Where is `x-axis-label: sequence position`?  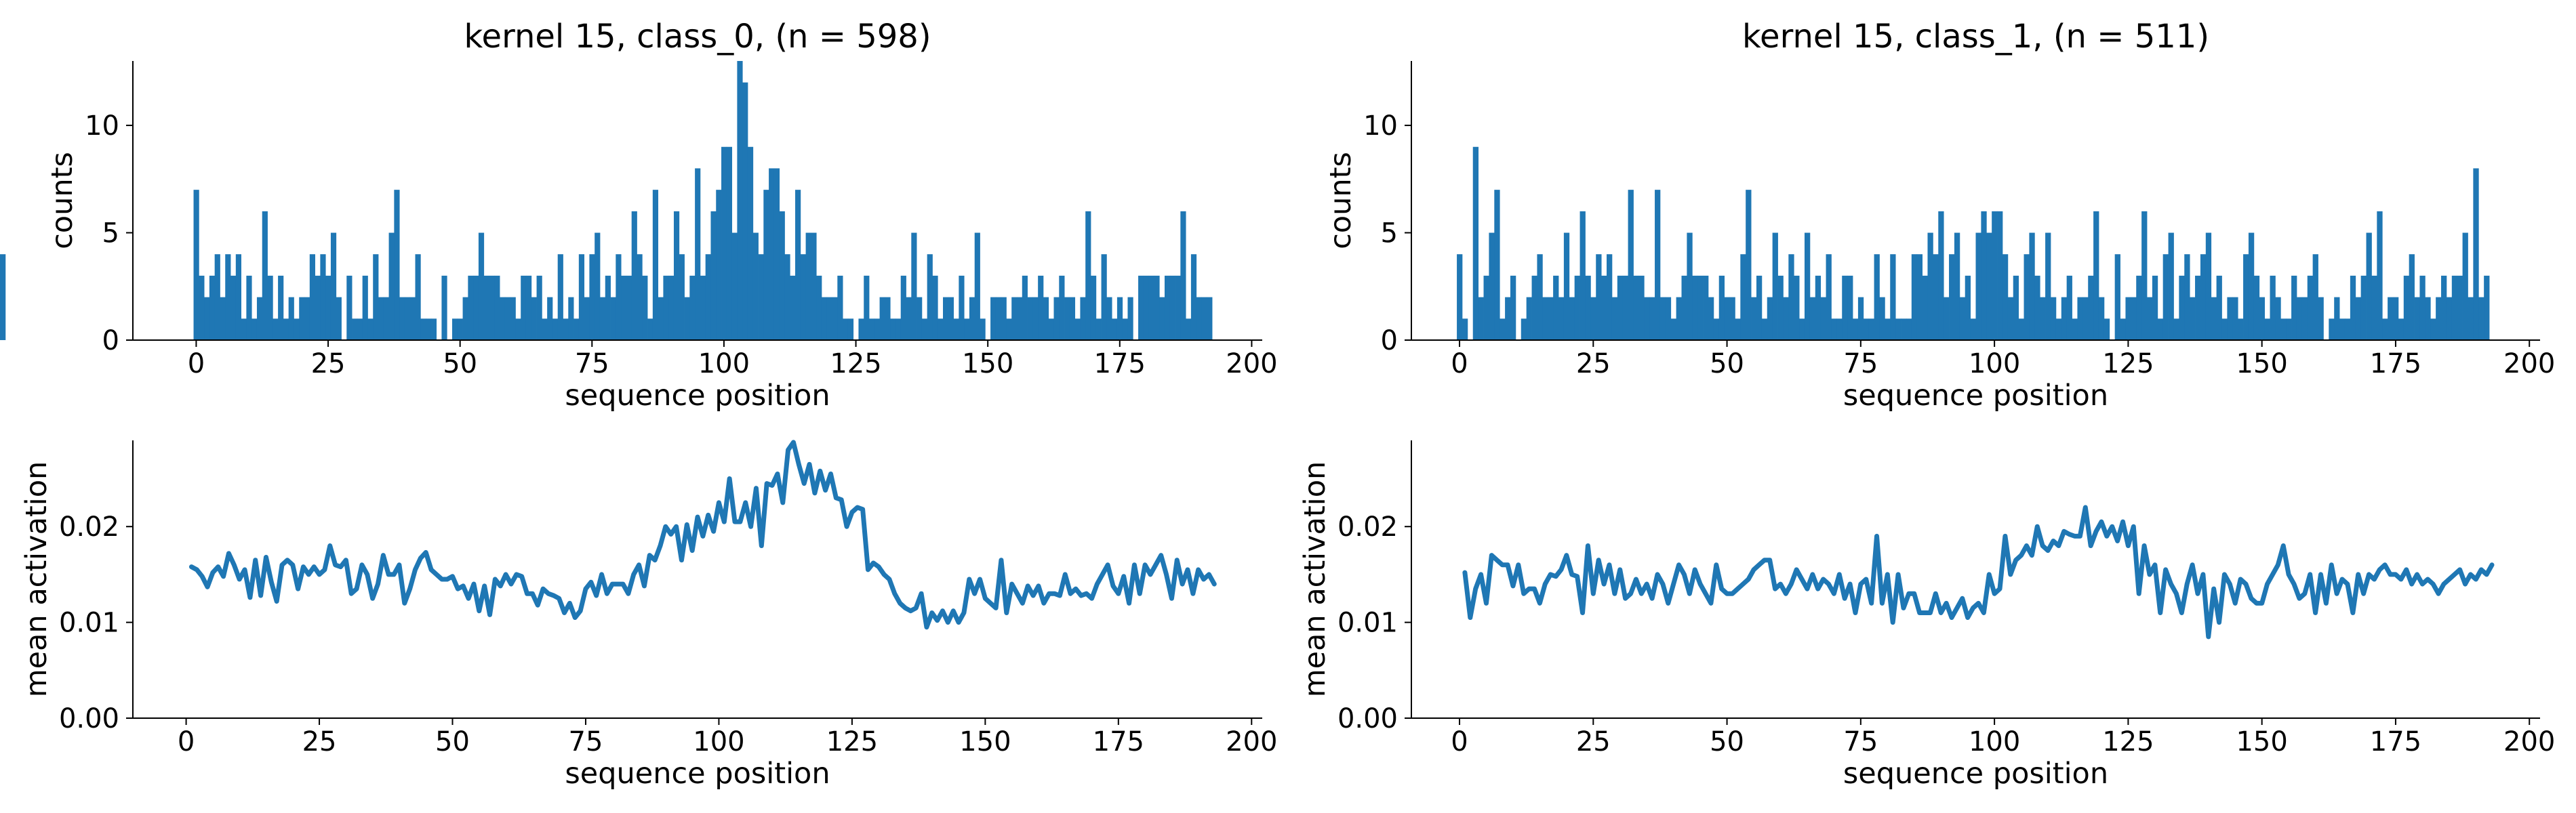 x-axis-label: sequence position is located at coordinates (697, 396).